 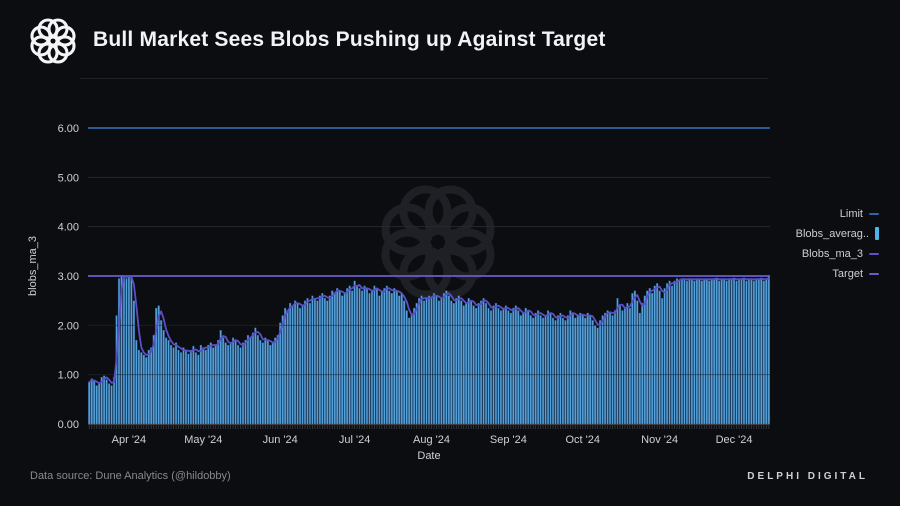 I want to click on title-divider, so click(x=424, y=78).